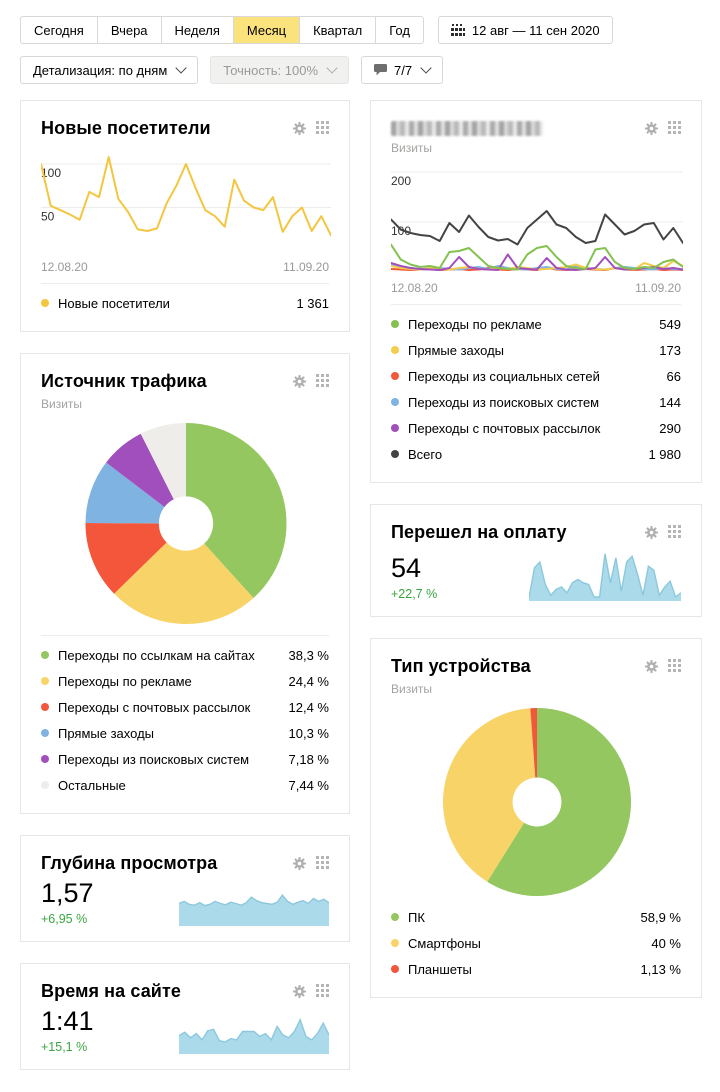 The width and height of the screenshot is (720, 1092). I want to click on legend-item: Смартфоны 40 %, so click(536, 943).